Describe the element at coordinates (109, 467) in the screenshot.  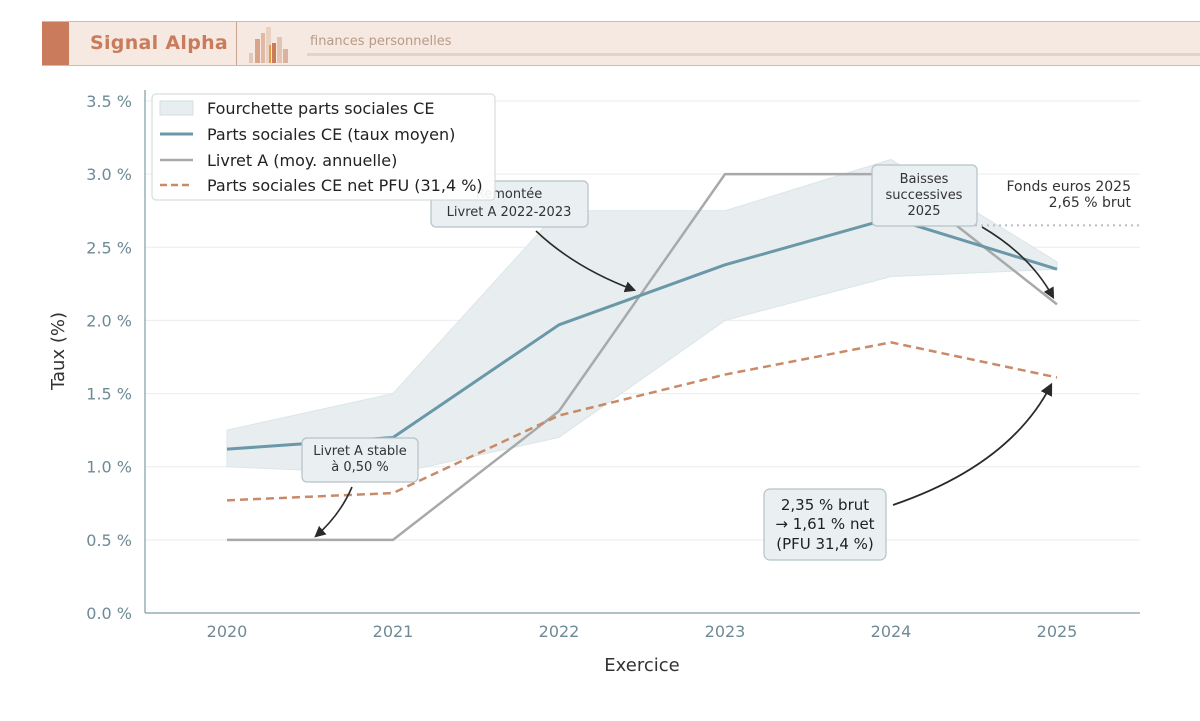
I see `y-tick-label: 1.0 %` at that location.